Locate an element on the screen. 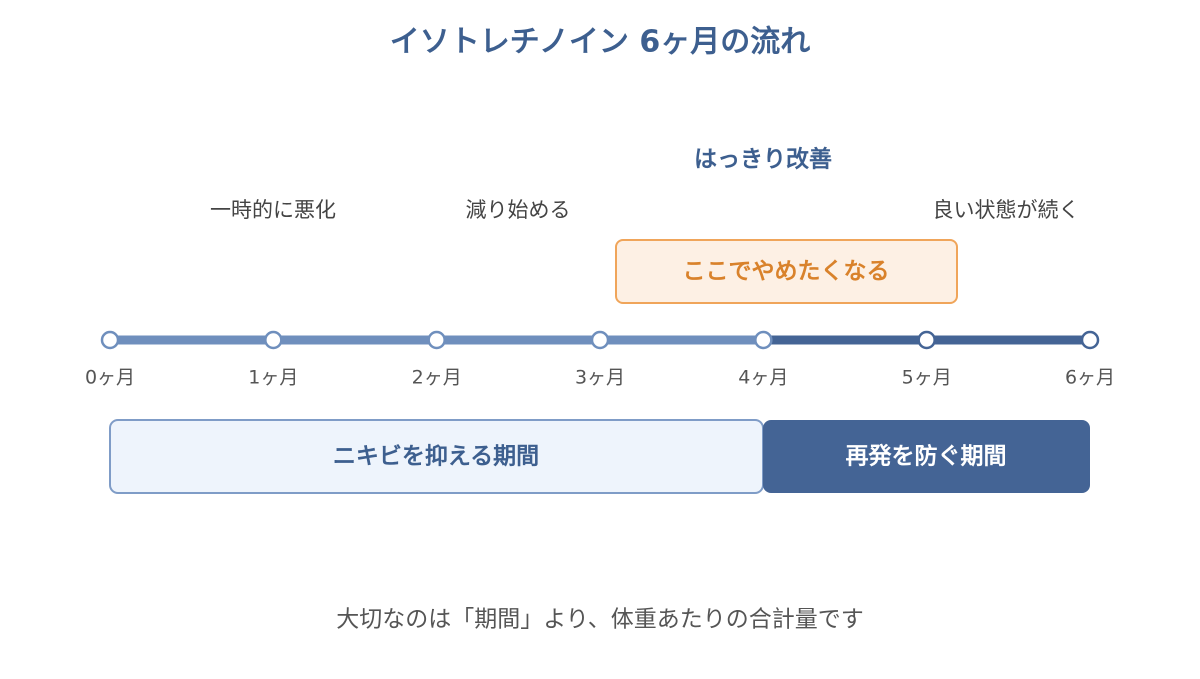 The width and height of the screenshot is (1200, 679). phase-label: 再発を防ぐ期間 is located at coordinates (926, 456).